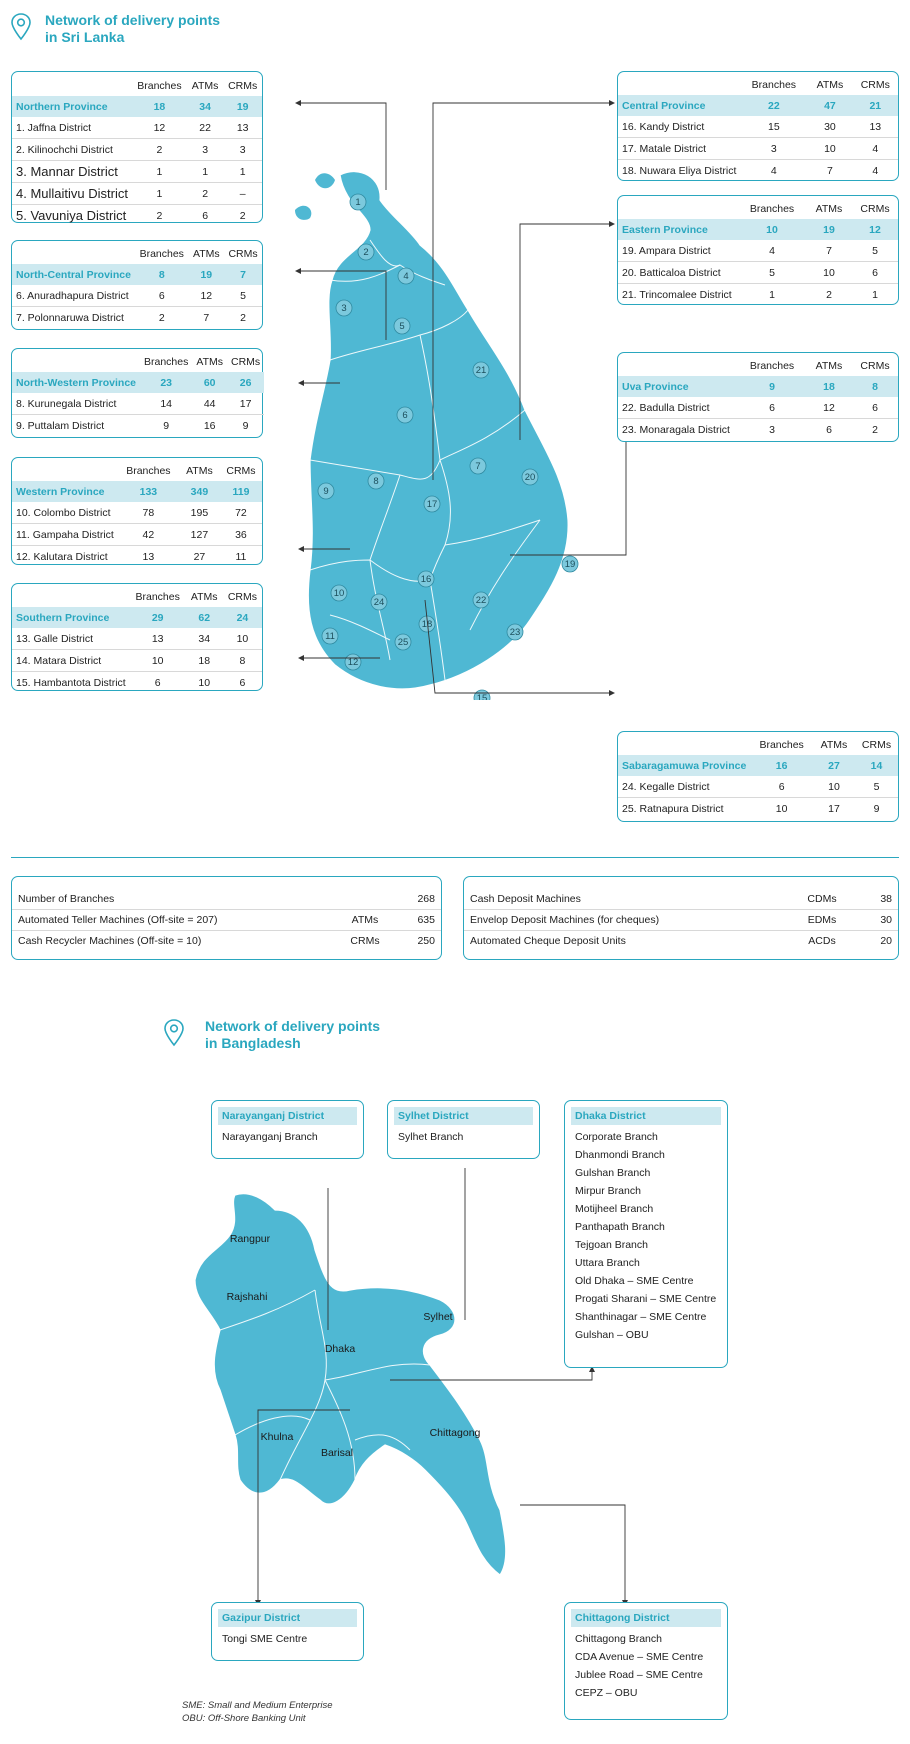 The width and height of the screenshot is (910, 1744). I want to click on connector-uva, so click(568, 487).